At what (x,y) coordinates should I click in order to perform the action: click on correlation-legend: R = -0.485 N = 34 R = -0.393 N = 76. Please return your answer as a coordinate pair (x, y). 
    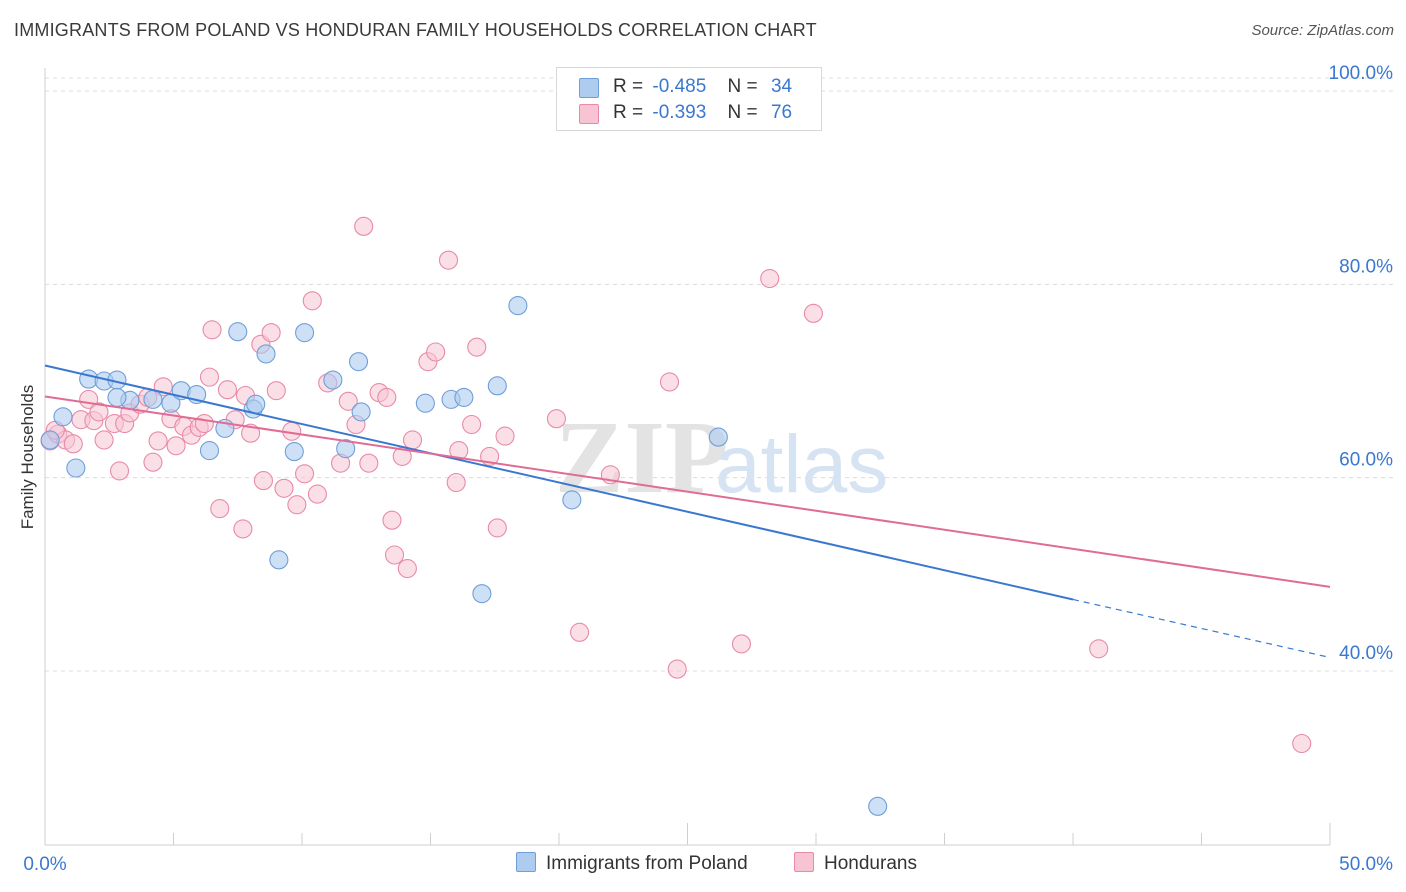
    Looking at the image, I should click on (689, 99).